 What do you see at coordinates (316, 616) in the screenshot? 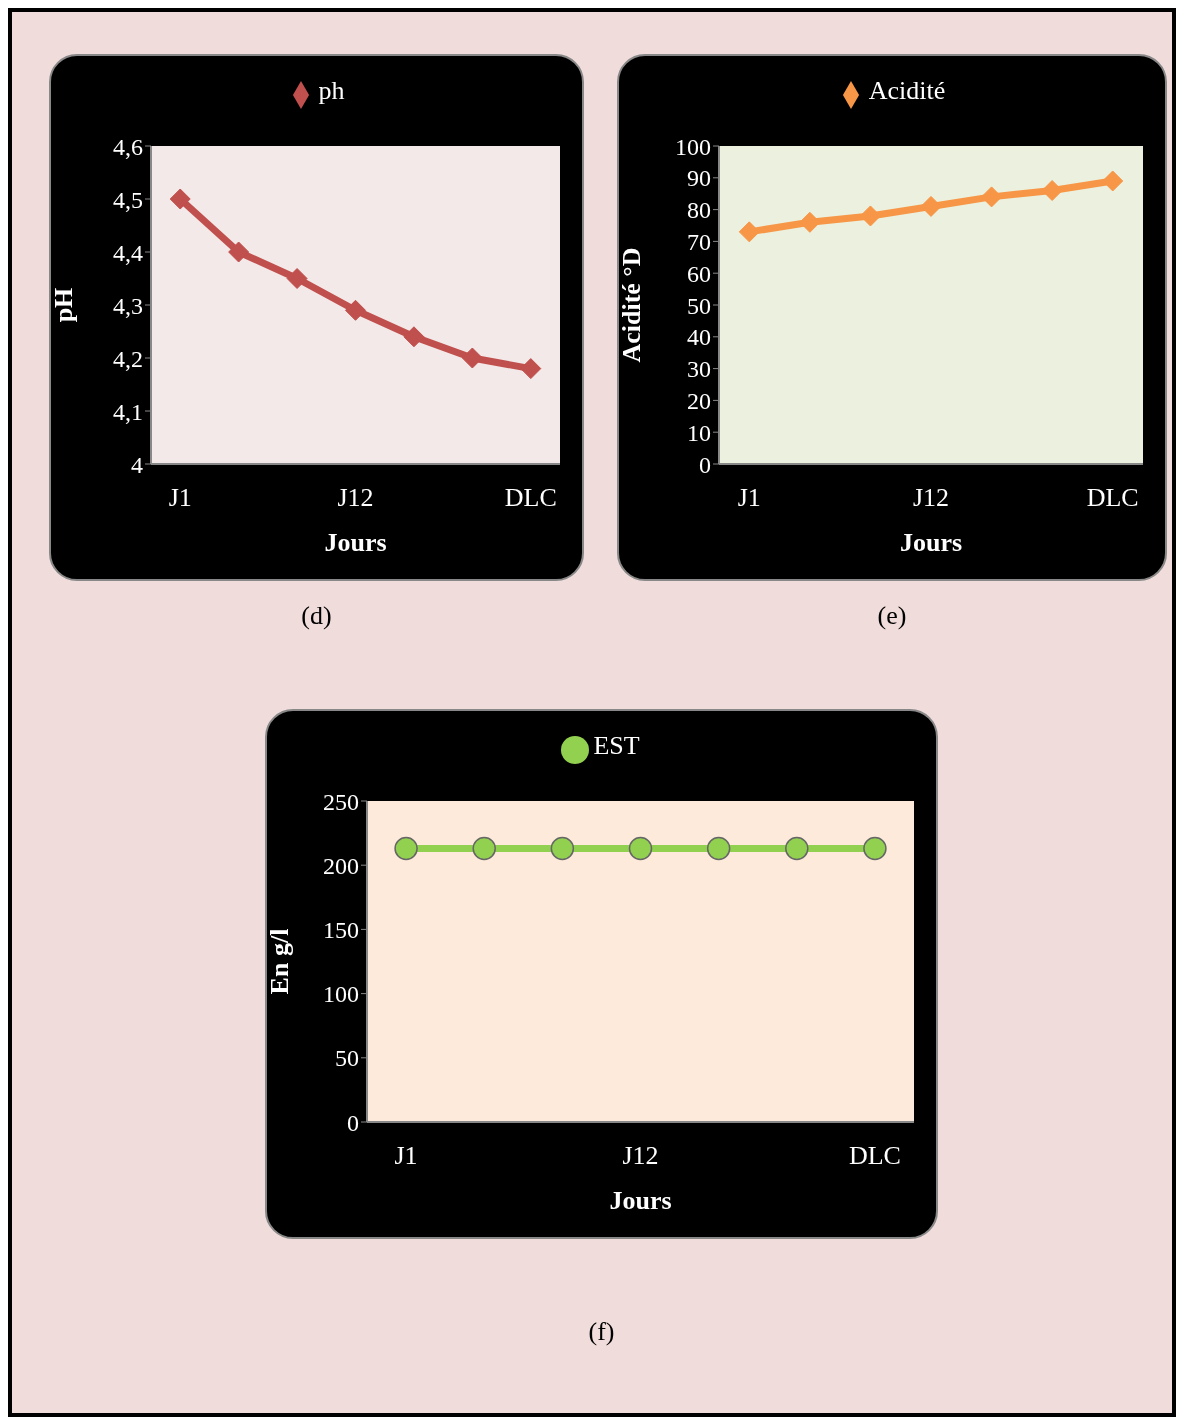
I see `text: (d)` at bounding box center [316, 616].